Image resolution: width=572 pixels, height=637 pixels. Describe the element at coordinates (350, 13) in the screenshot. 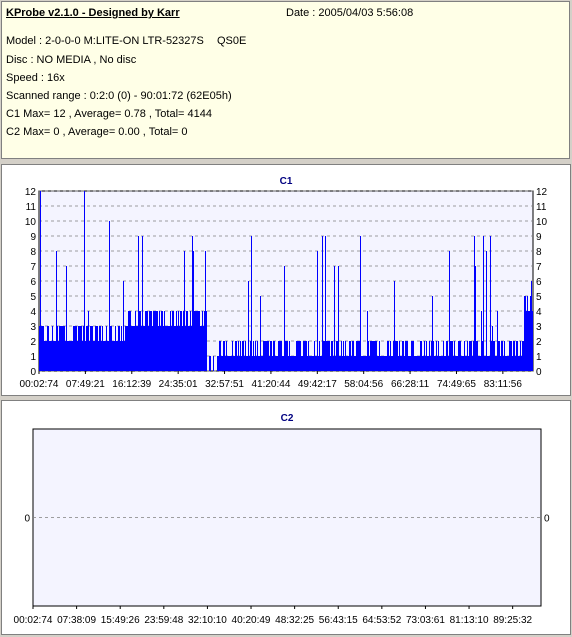

I see `scan-date: Date : 2005/04/03 5:56:08` at that location.